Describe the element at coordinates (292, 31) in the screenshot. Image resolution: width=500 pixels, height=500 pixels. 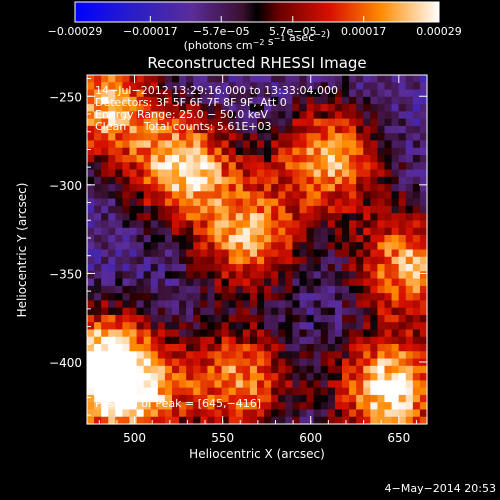
I see `colorbar-tick-label: 5.7e−05` at that location.